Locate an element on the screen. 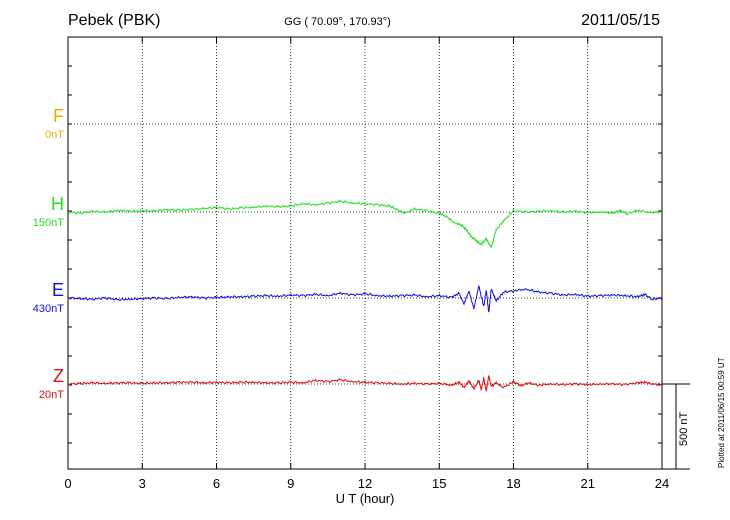  x-tick-label: 24 is located at coordinates (662, 483).